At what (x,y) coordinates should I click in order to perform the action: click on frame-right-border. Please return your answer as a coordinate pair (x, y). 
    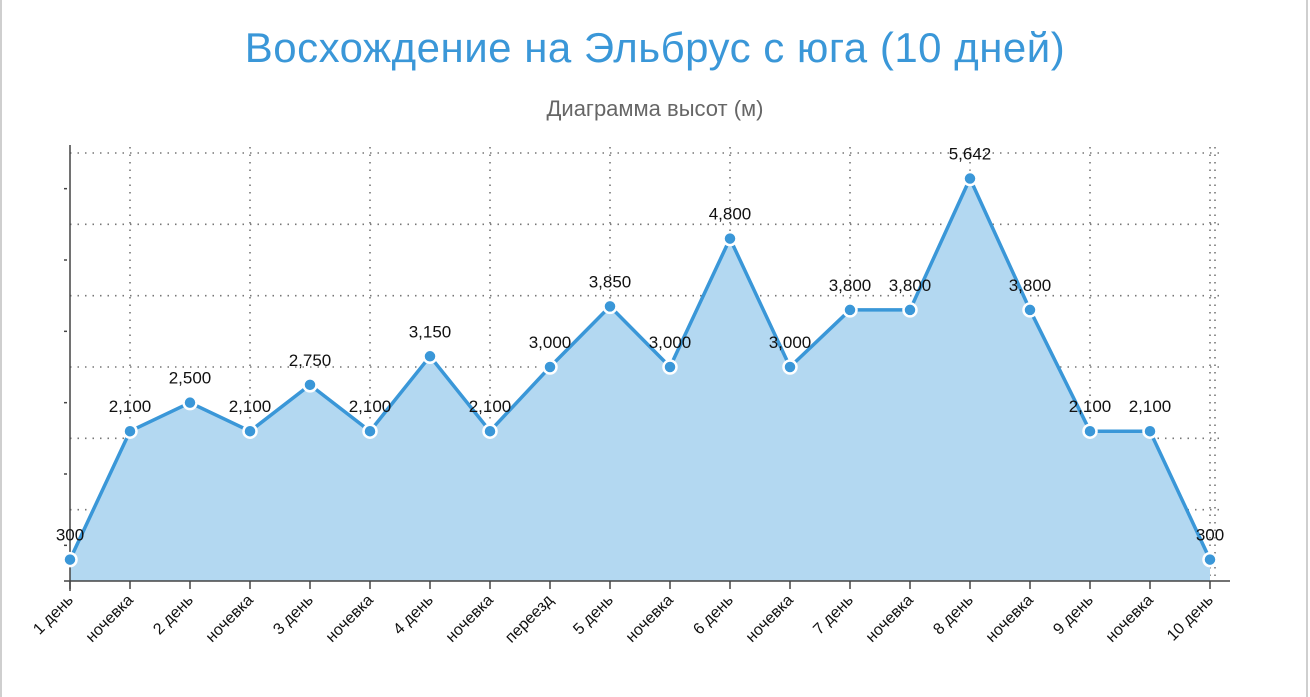
    Looking at the image, I should click on (1307, 348).